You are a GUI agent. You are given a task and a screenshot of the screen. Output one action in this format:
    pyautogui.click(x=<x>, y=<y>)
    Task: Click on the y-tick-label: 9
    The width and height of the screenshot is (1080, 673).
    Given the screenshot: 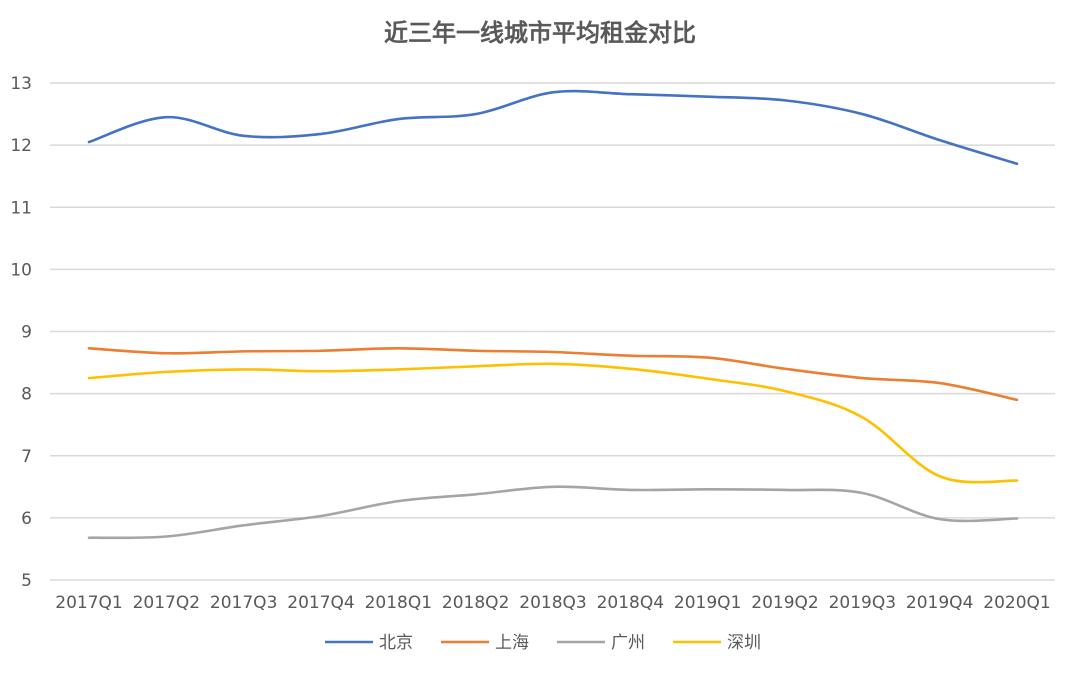 What is the action you would take?
    pyautogui.click(x=26, y=333)
    